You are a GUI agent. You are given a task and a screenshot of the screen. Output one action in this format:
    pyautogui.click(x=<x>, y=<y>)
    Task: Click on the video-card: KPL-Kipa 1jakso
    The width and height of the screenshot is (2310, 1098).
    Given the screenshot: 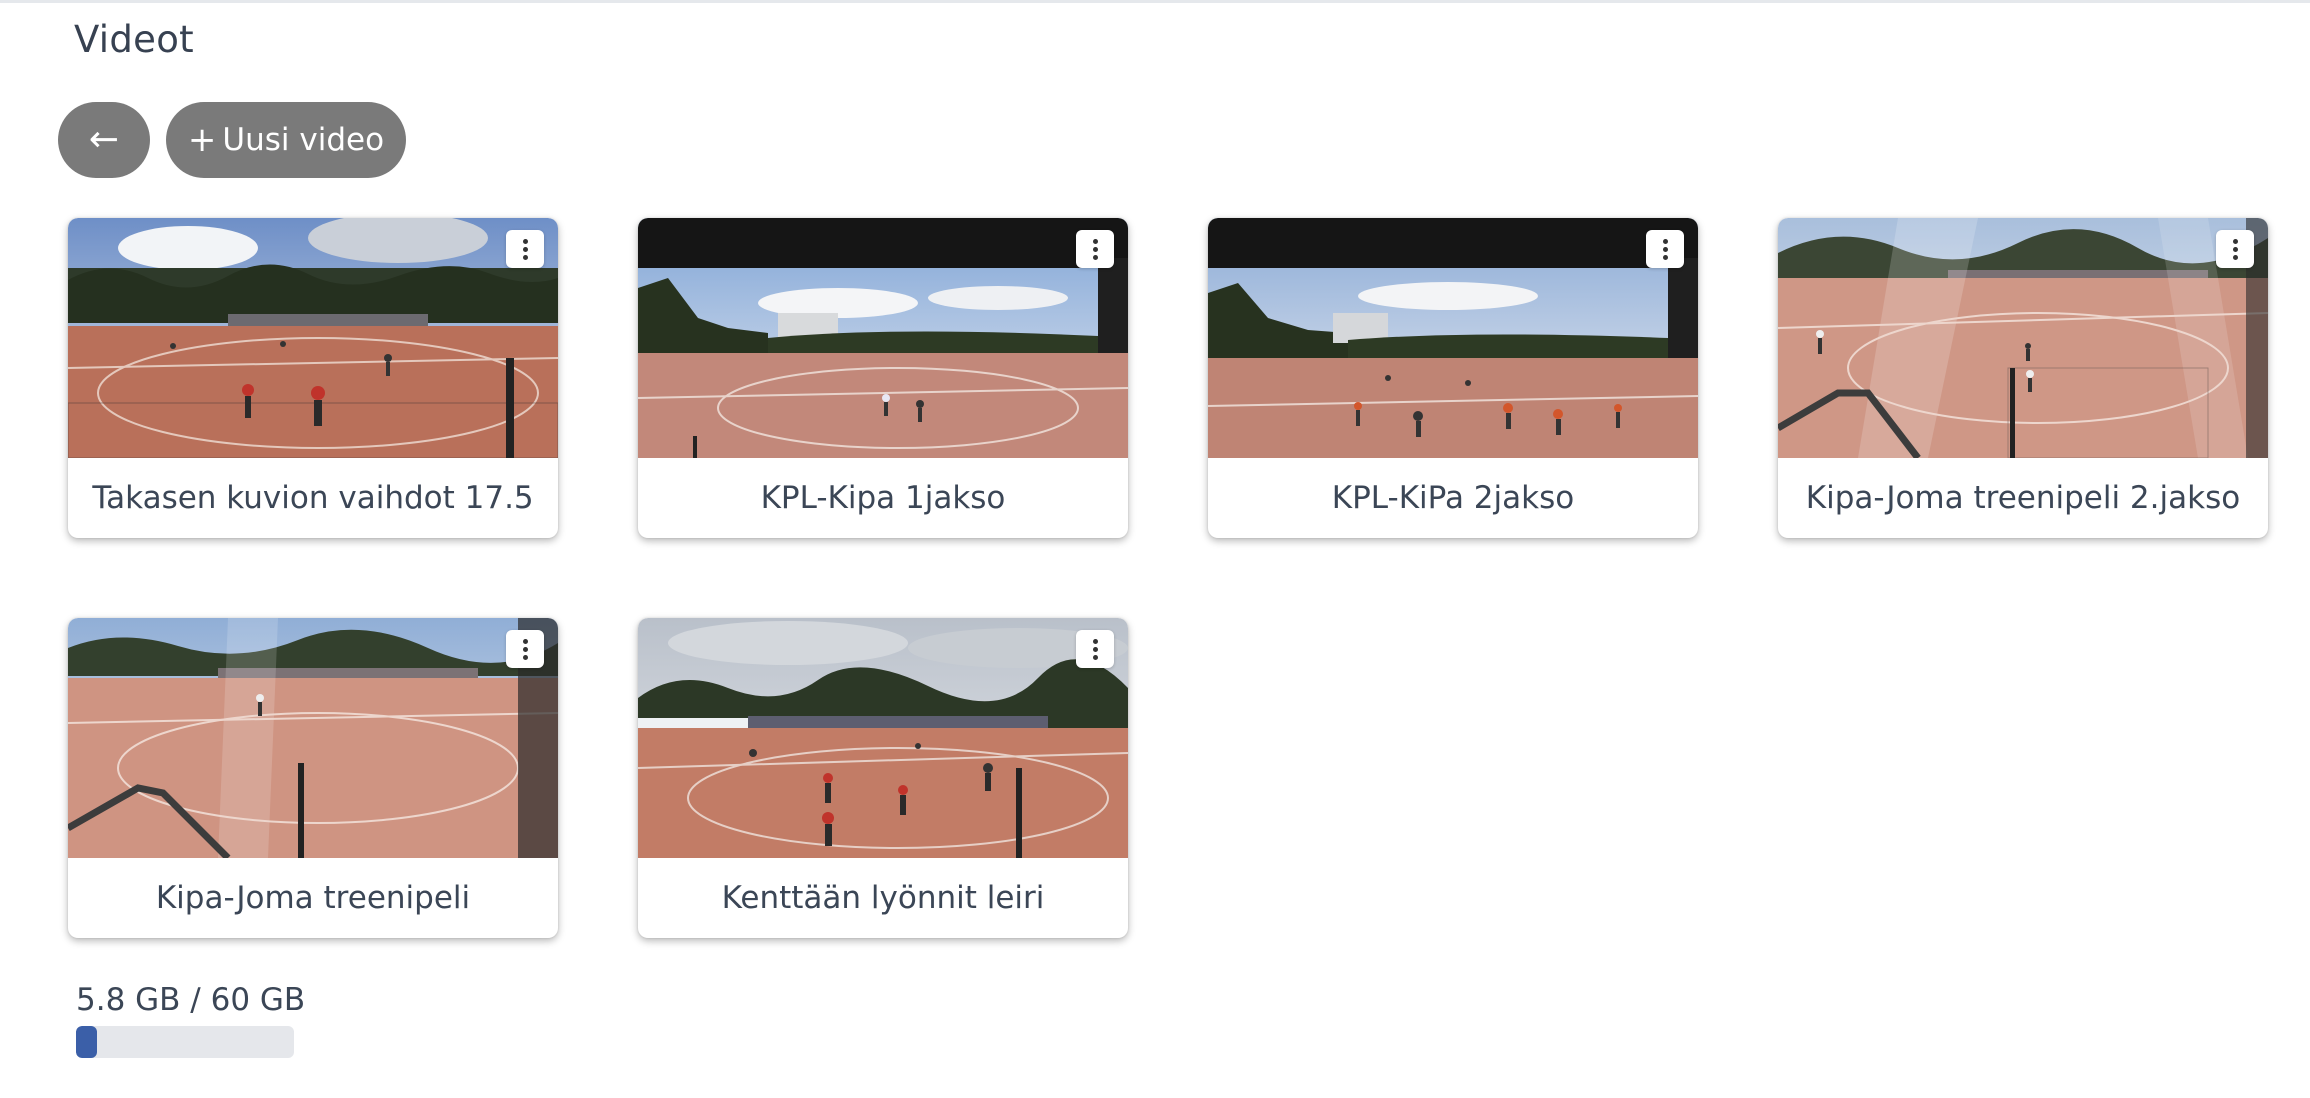 What is the action you would take?
    pyautogui.click(x=883, y=378)
    